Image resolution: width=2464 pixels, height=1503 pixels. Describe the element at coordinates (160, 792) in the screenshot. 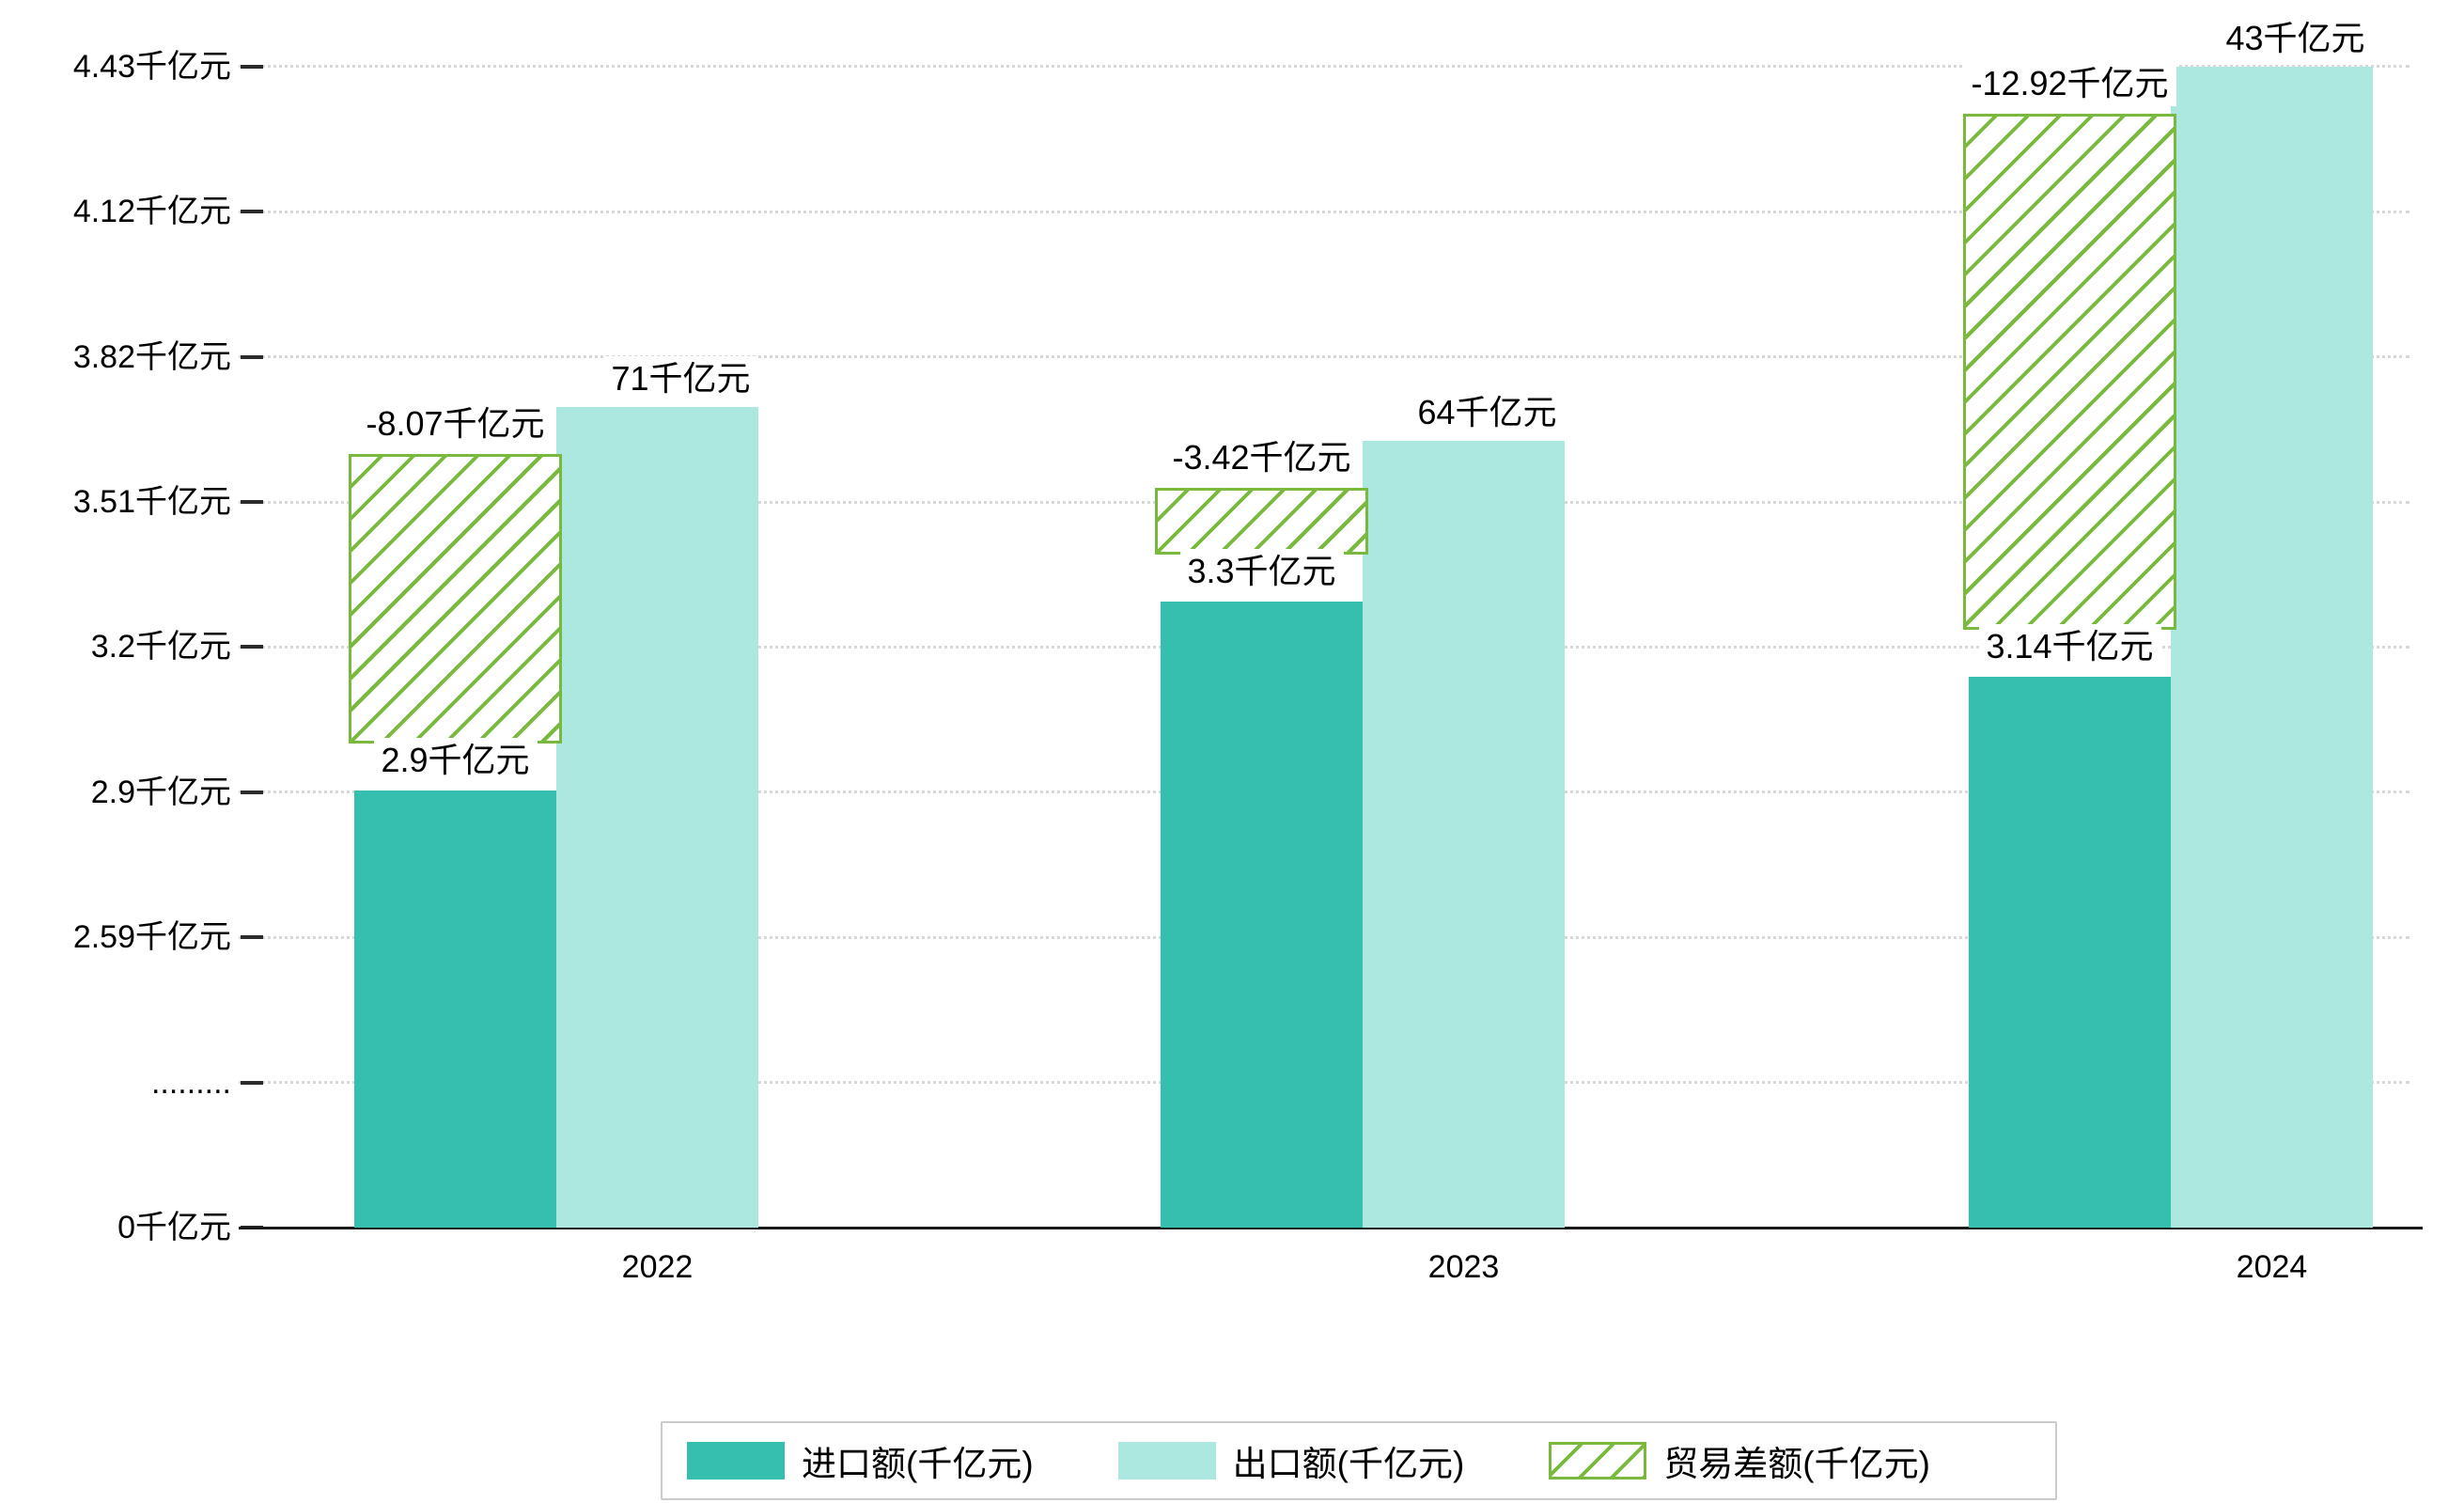

I see `y-tick-label: 2.9千亿元` at that location.